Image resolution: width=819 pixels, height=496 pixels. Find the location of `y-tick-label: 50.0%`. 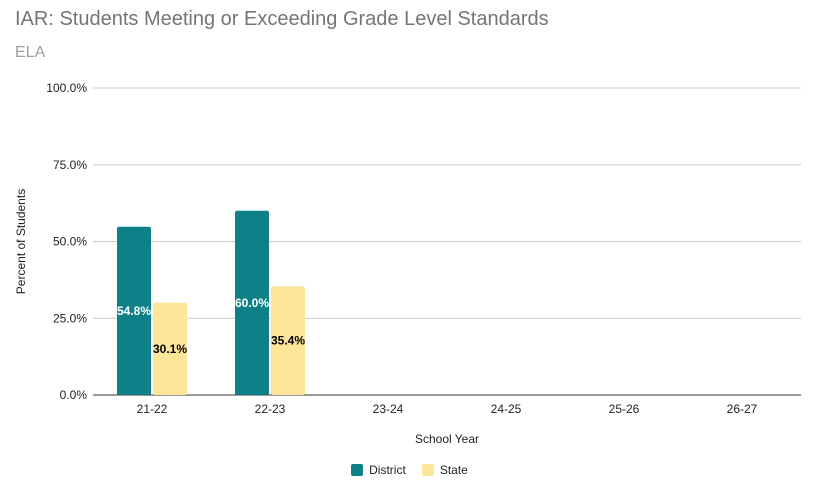

y-tick-label: 50.0% is located at coordinates (70, 242).